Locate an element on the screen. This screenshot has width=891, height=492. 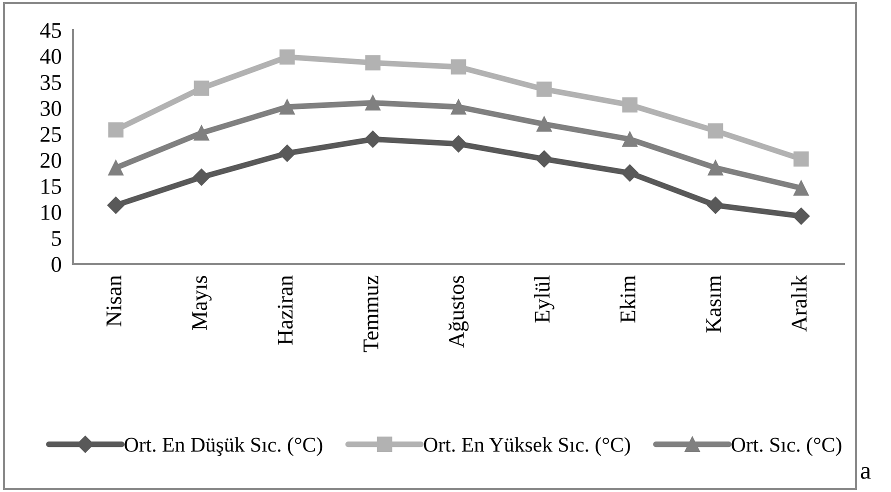
x-tick-label: Kasım is located at coordinates (714, 303).